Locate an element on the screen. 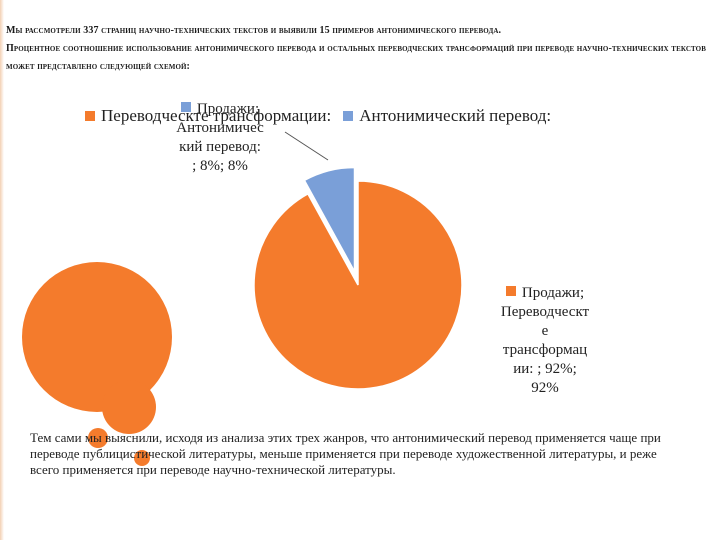 This screenshot has height=540, width=720. data-label-small-line-4: ; 8%; 8% is located at coordinates (220, 166).